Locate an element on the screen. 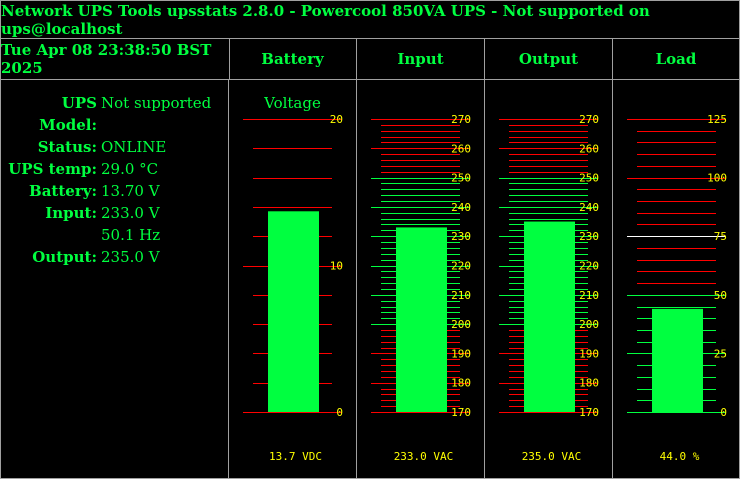 The height and width of the screenshot is (479, 740). column-header-battery: Battery is located at coordinates (293, 59).